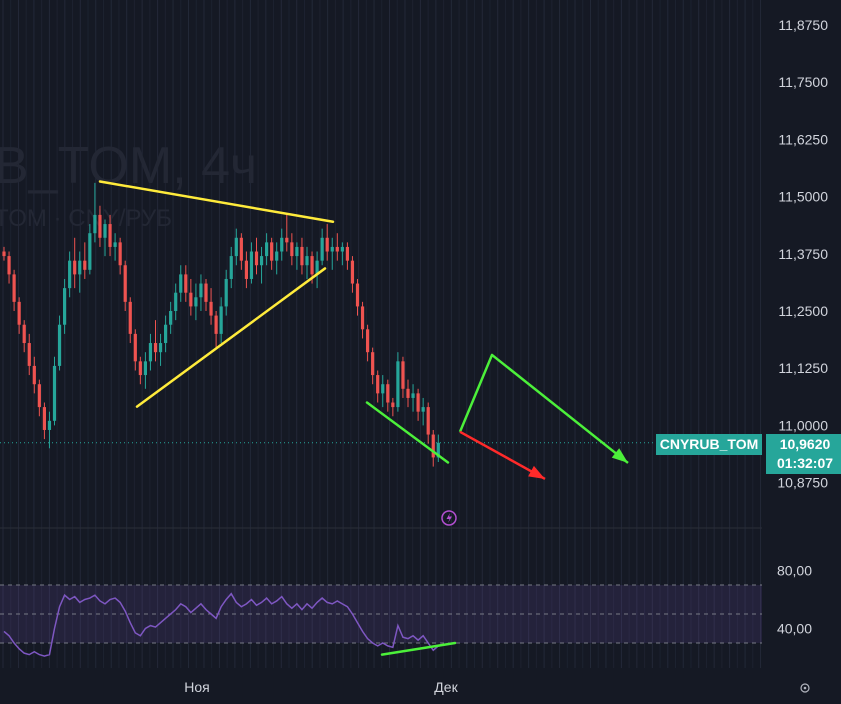 The image size is (841, 704). What do you see at coordinates (502, 455) in the screenshot?
I see `red-arrow` at bounding box center [502, 455].